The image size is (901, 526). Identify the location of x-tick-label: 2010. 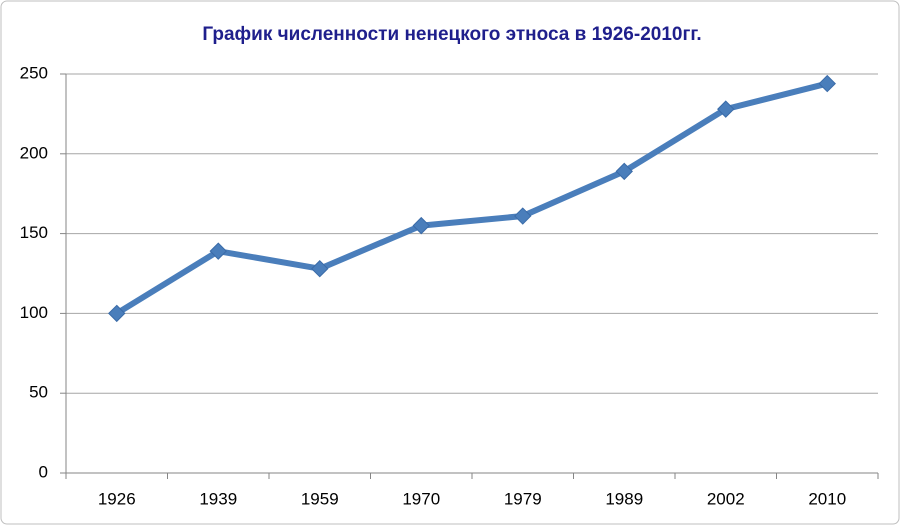
(827, 498).